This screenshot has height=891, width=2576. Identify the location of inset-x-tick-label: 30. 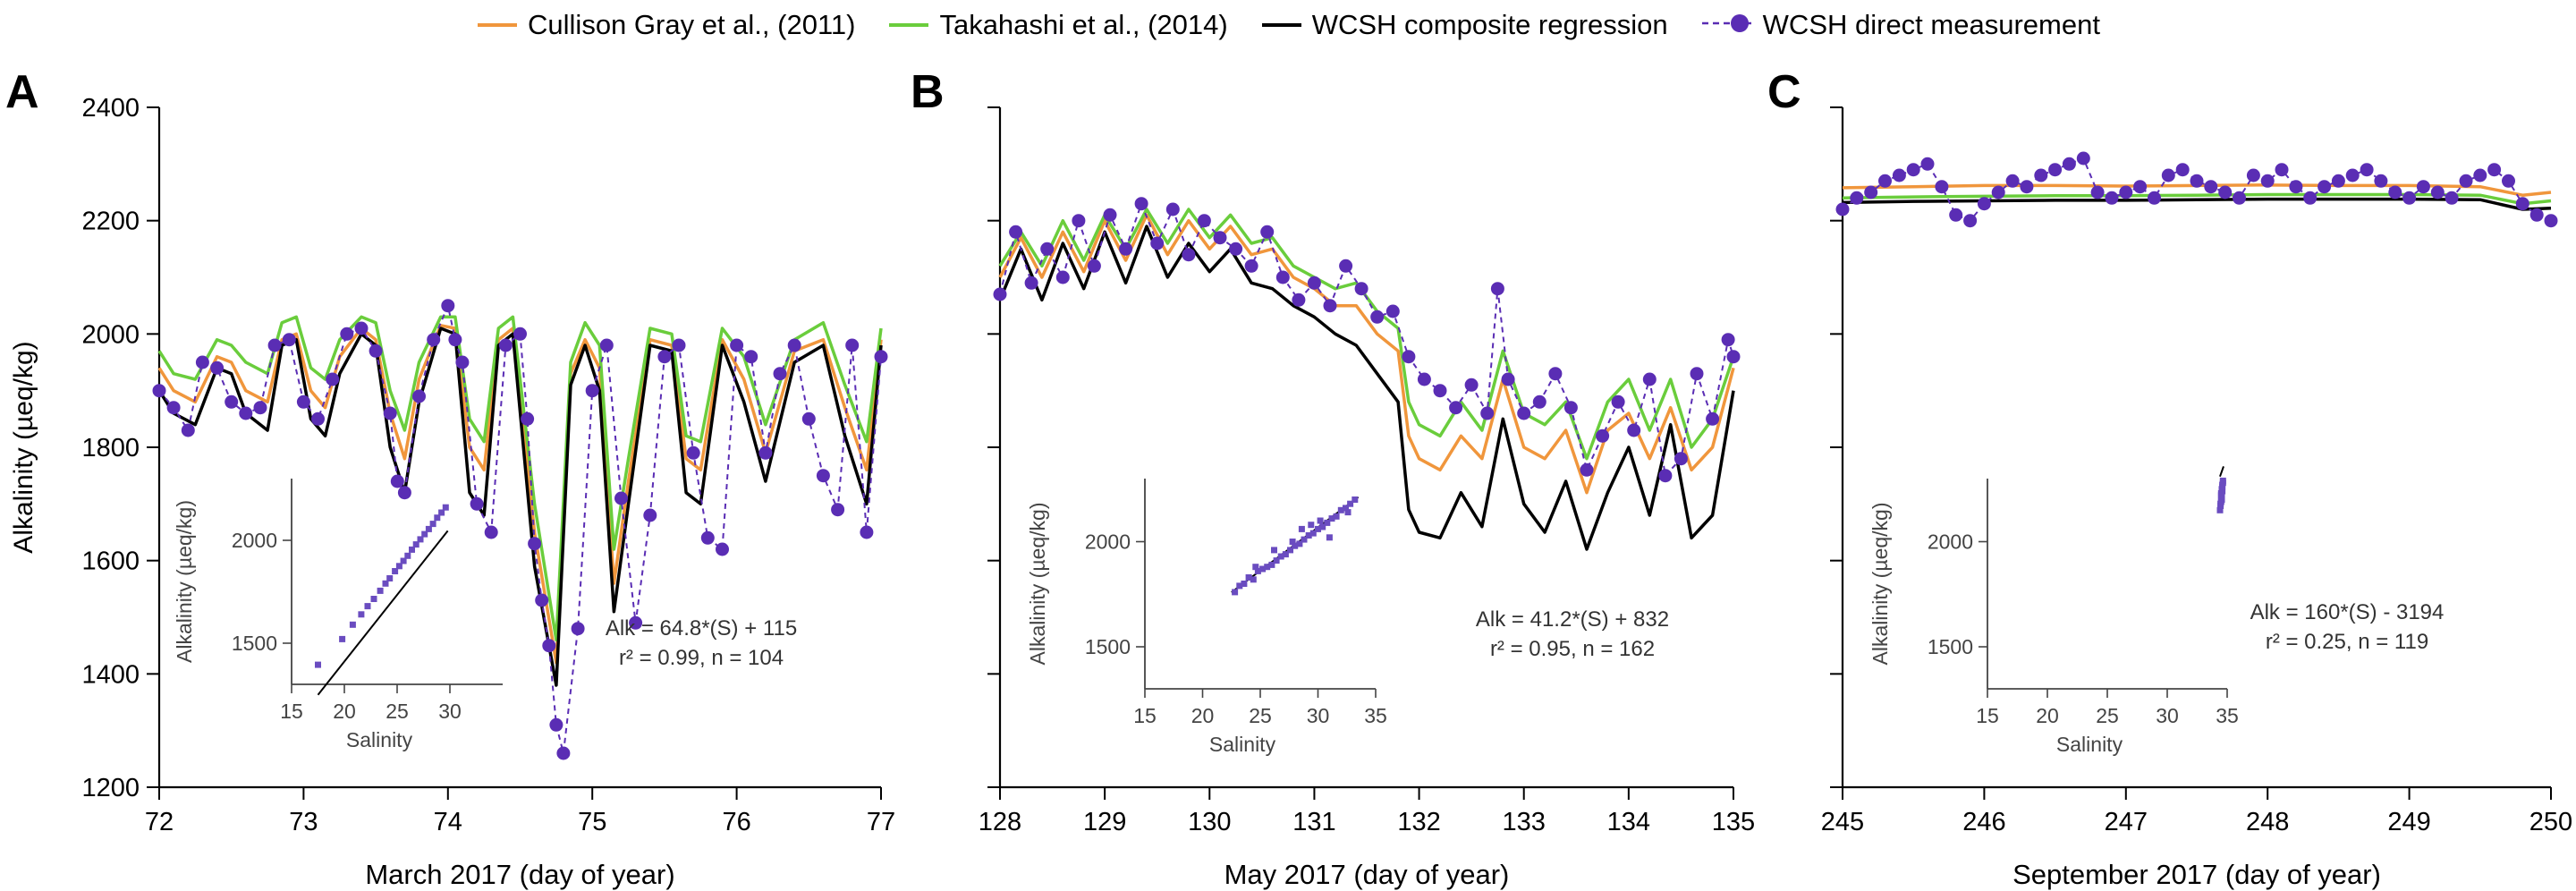
(1318, 716).